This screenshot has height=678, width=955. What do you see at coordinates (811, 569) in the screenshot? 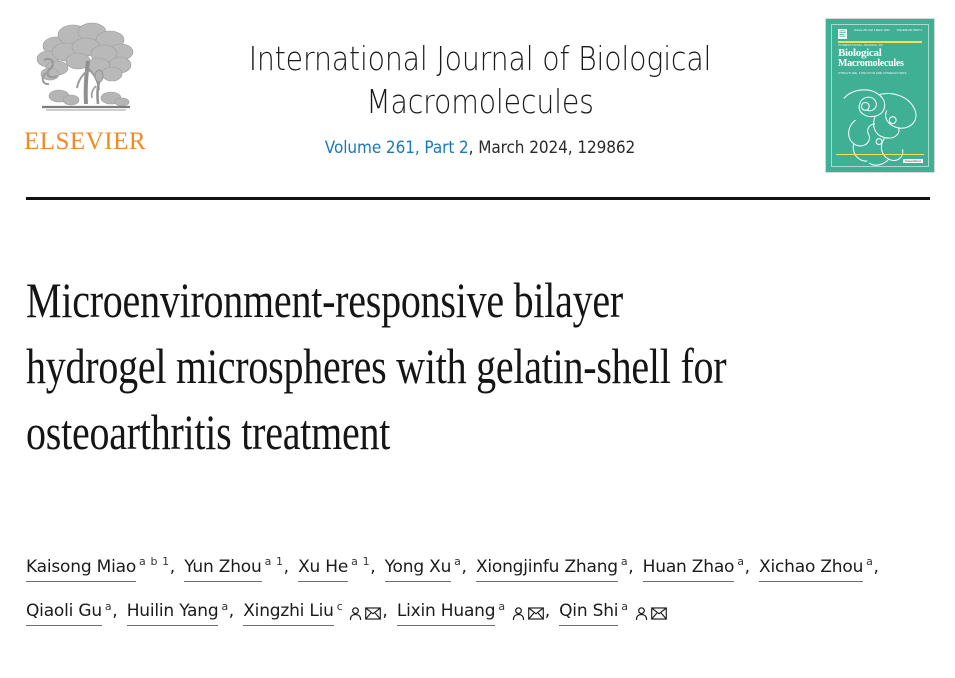
I see `author-name-link: Xichao Zhou` at bounding box center [811, 569].